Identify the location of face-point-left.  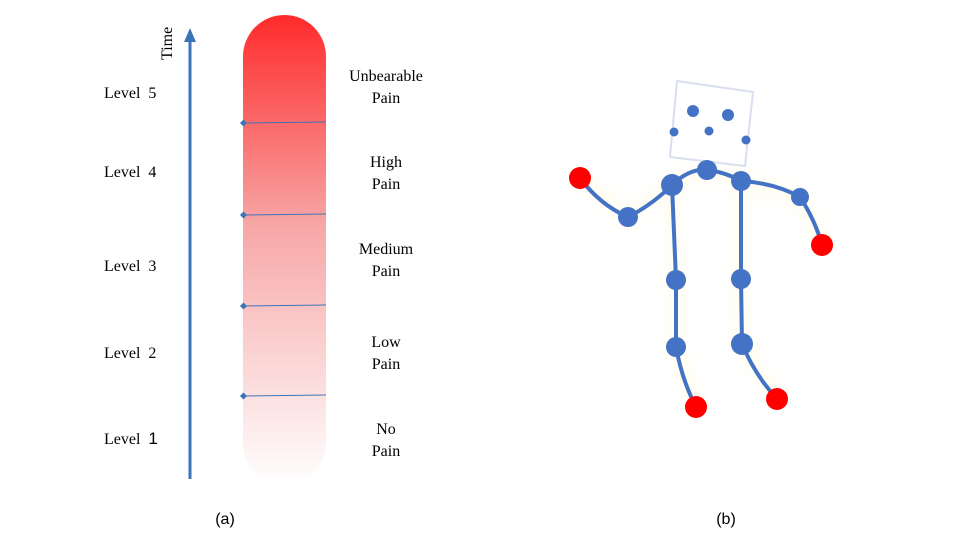
(674, 132).